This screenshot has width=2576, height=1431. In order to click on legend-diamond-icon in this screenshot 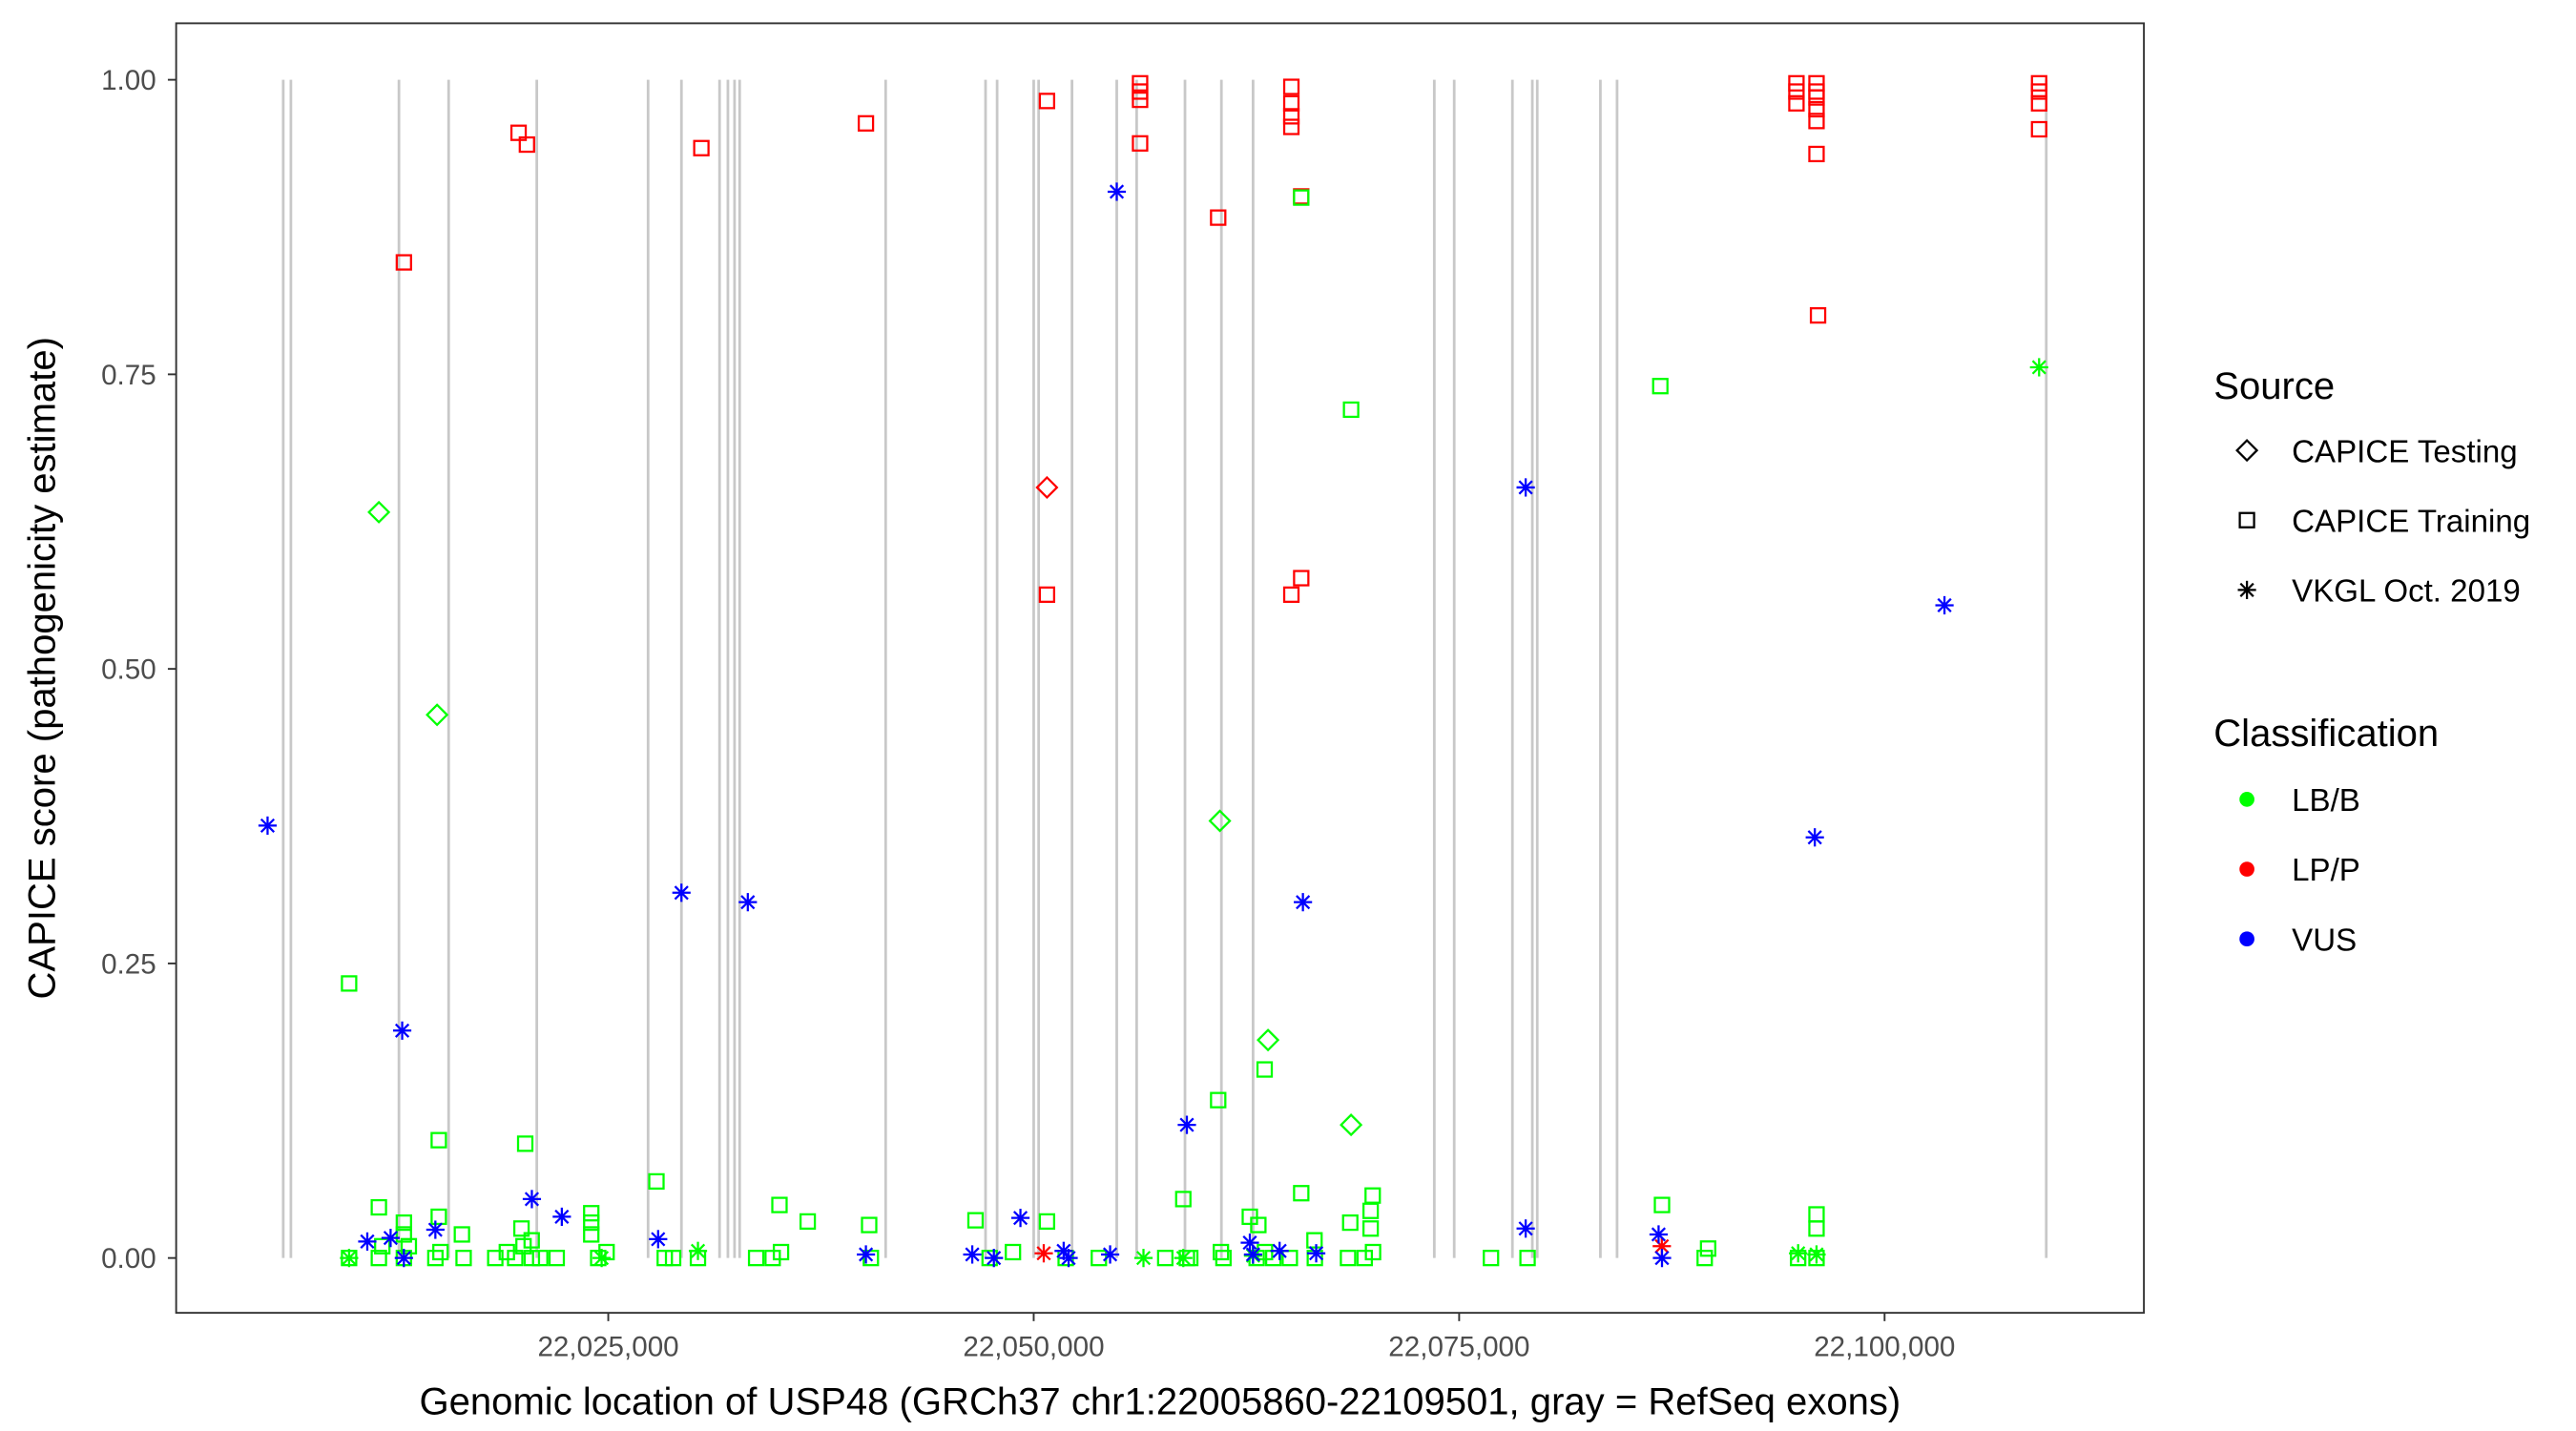, I will do `click(2247, 451)`.